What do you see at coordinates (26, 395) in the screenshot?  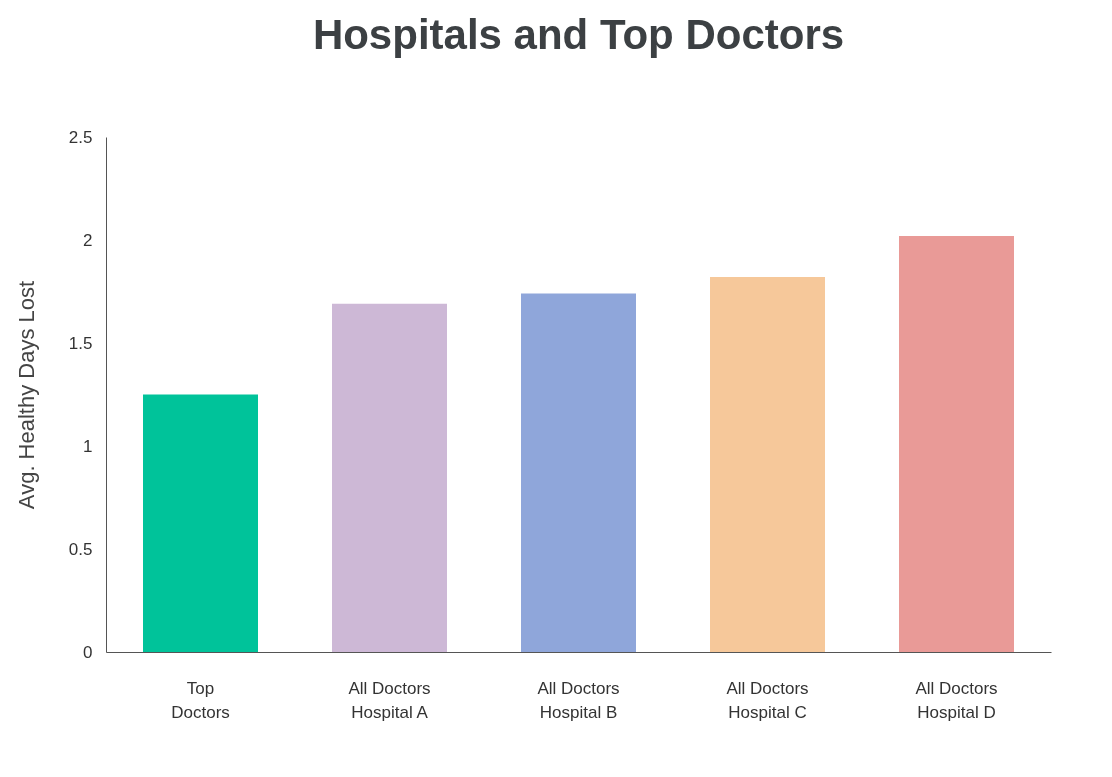 I see `y-axis-title: Avg. Healthy Days Lost` at bounding box center [26, 395].